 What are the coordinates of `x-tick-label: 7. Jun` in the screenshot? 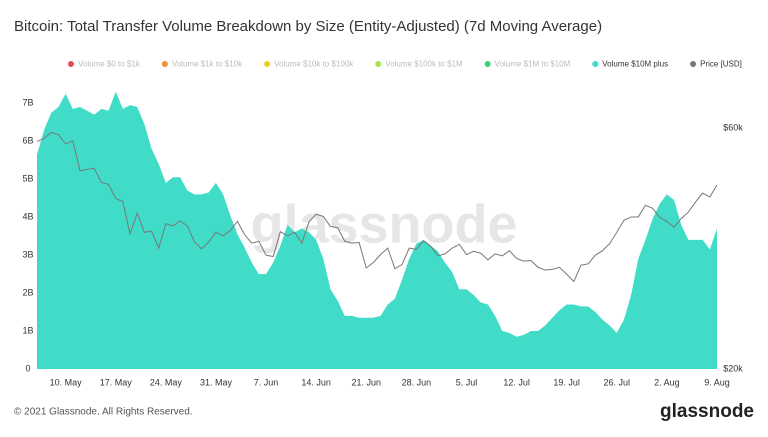 It's located at (266, 382).